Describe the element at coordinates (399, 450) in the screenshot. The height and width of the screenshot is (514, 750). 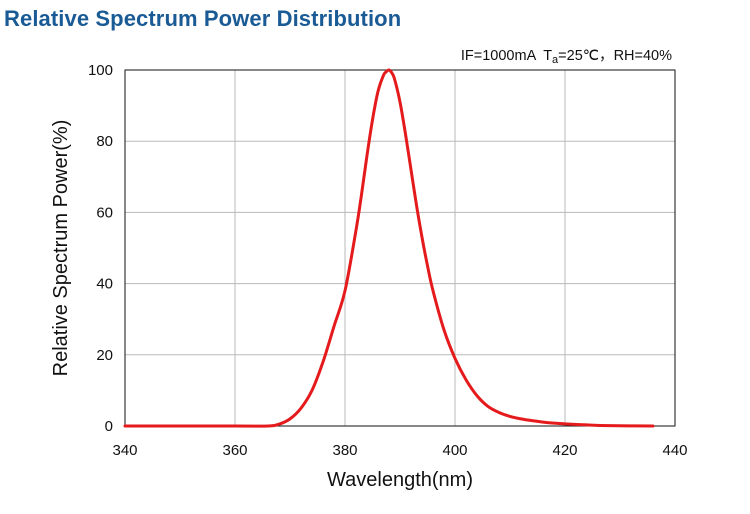
I see `x-tick-labels: 340 360 380 400 420 440` at that location.